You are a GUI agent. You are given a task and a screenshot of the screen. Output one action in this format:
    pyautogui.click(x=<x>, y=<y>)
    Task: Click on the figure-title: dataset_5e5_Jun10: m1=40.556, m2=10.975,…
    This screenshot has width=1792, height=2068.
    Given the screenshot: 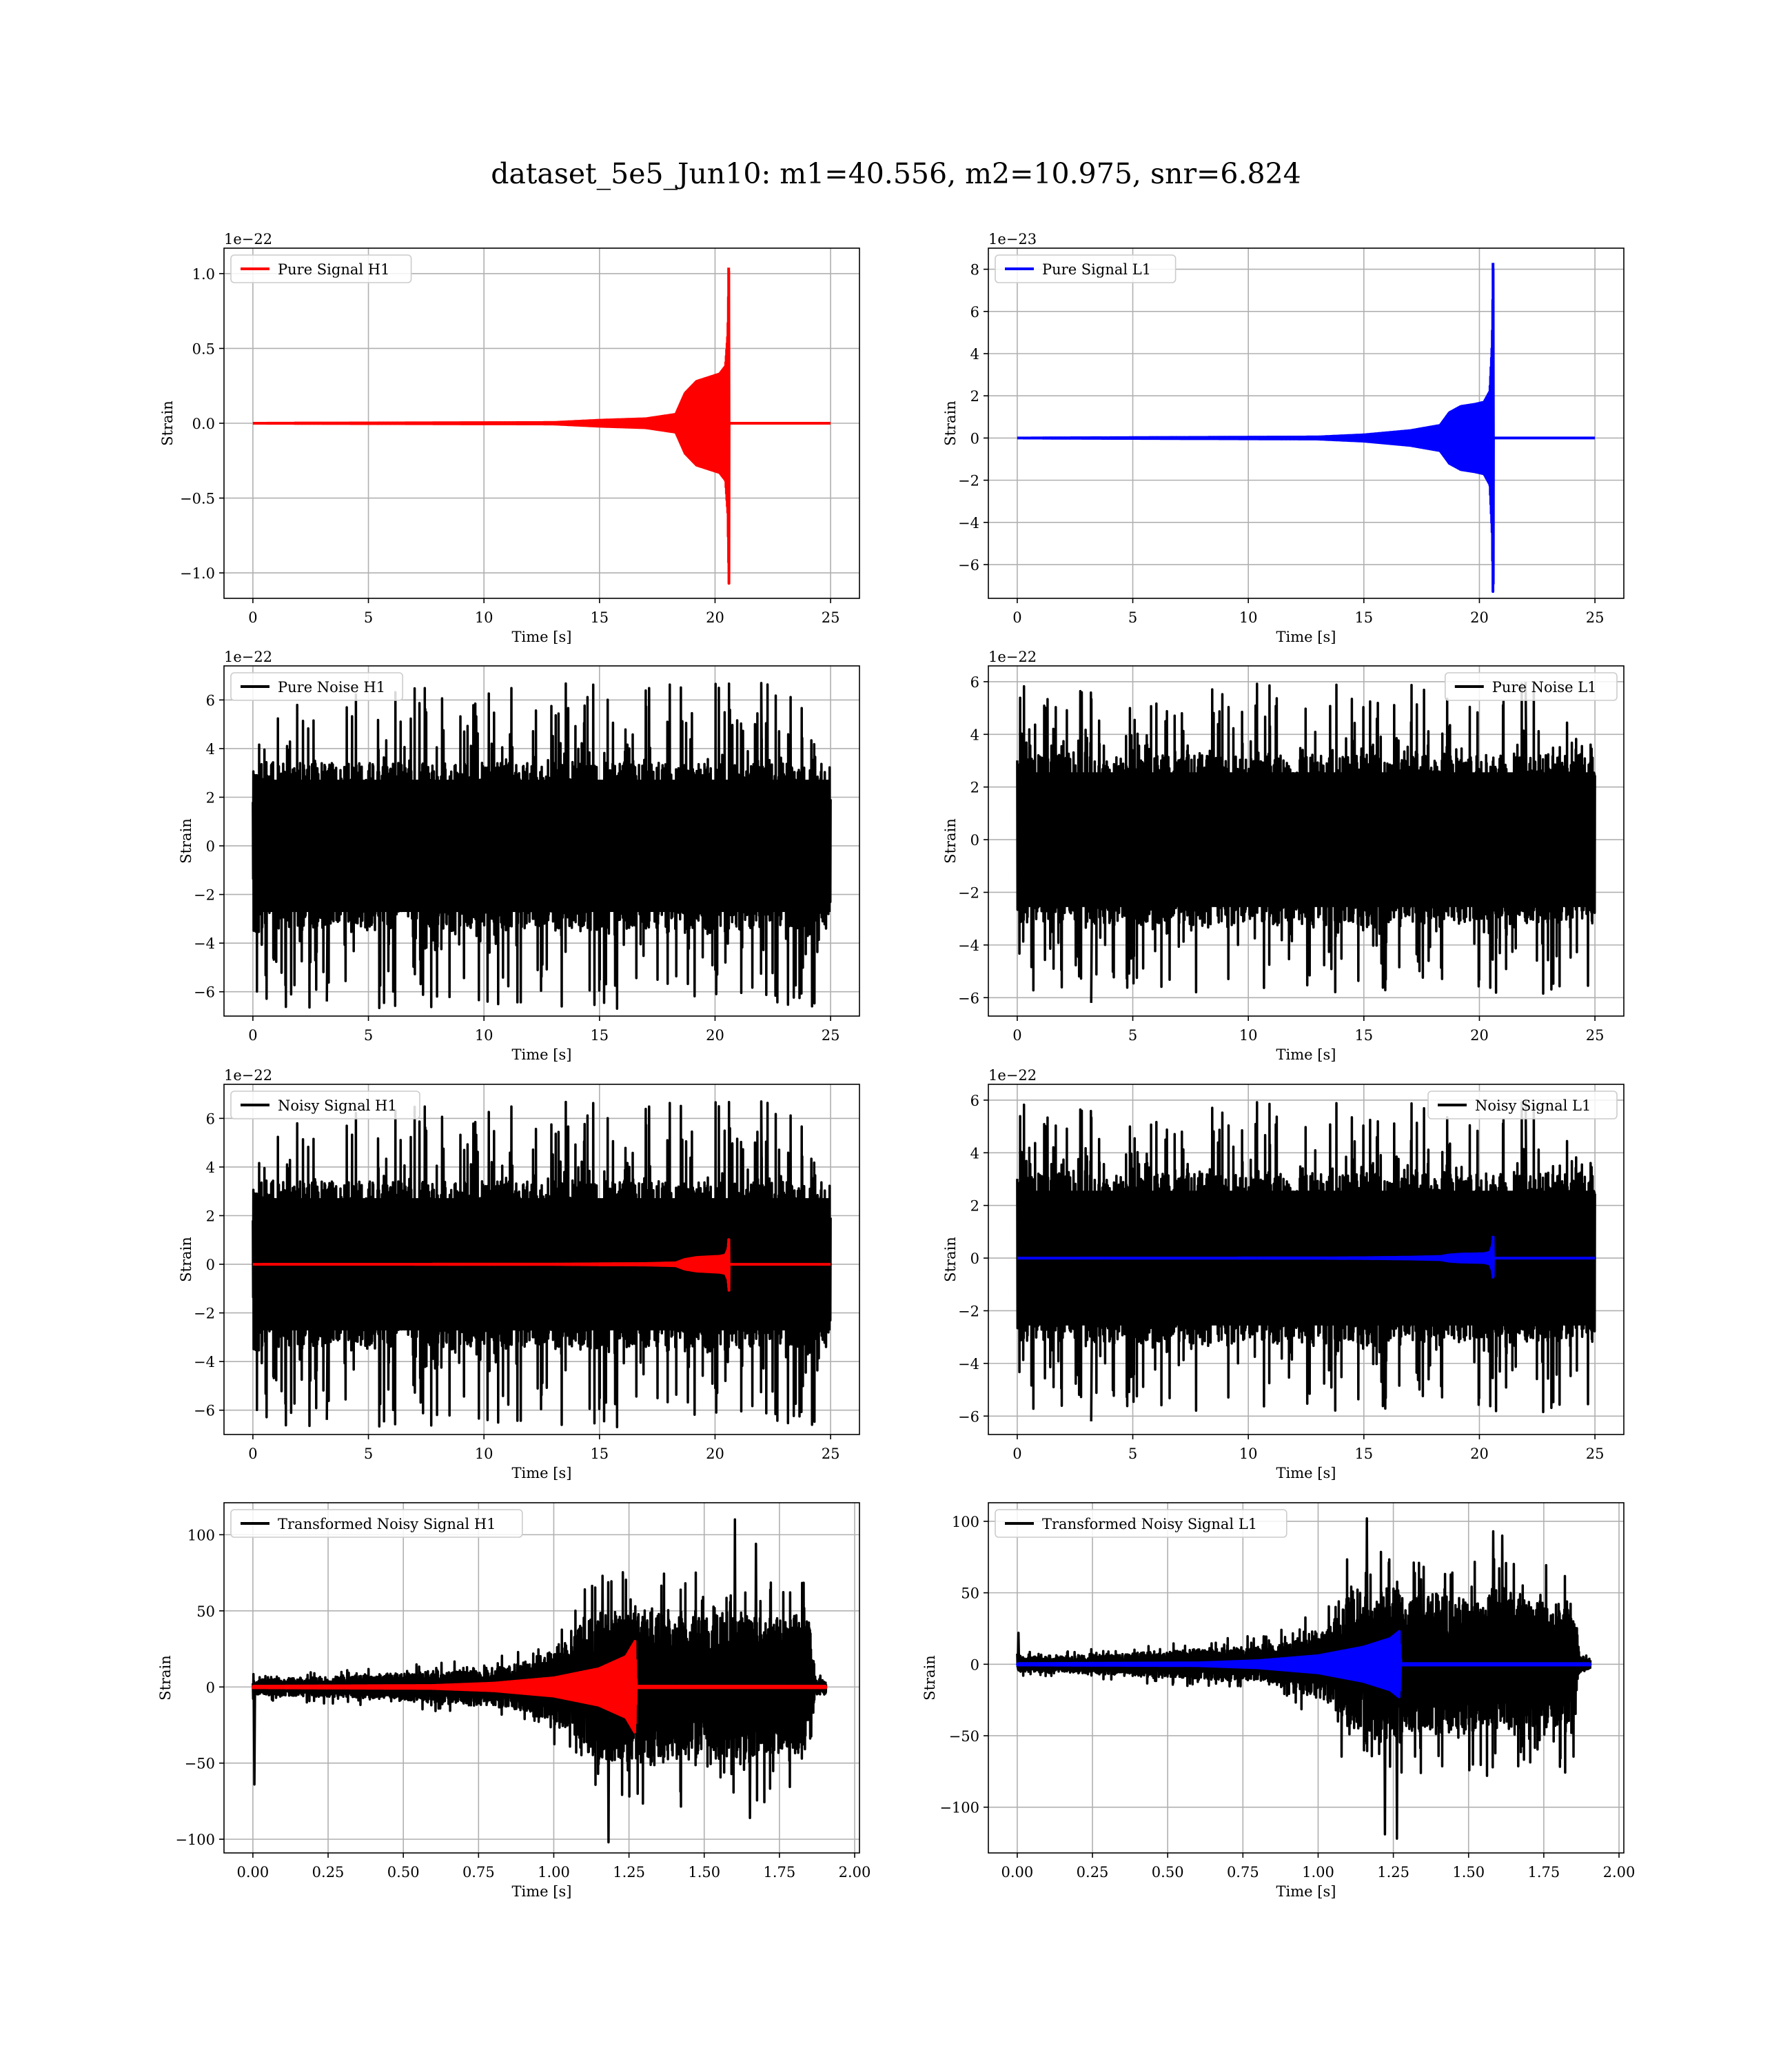 What is the action you would take?
    pyautogui.click(x=896, y=173)
    